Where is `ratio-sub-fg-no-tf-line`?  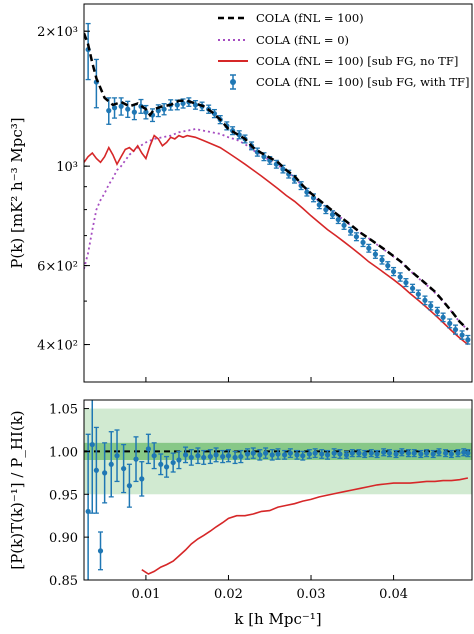
ratio-sub-fg-no-tf-line is located at coordinates (305, 526).